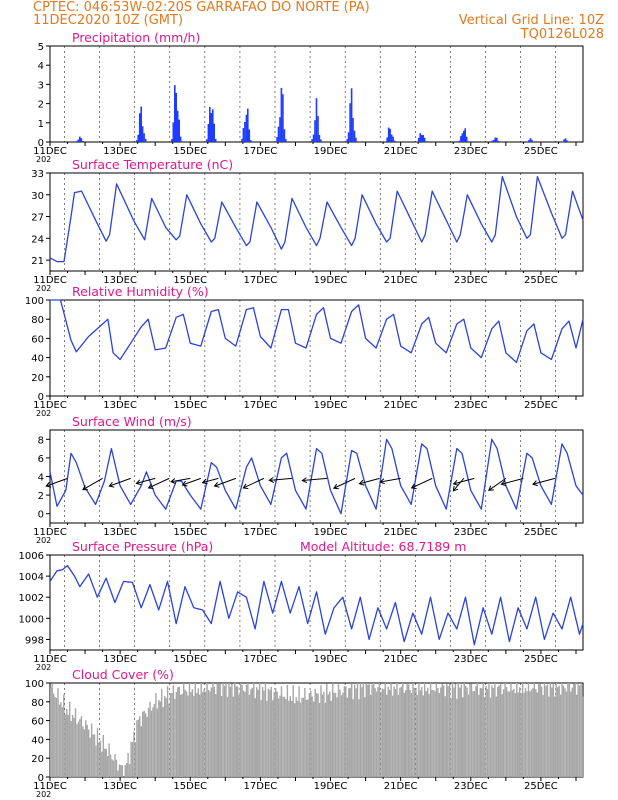 Image resolution: width=618 pixels, height=800 pixels. Describe the element at coordinates (41, 124) in the screenshot. I see `y-tick-label: 1` at that location.